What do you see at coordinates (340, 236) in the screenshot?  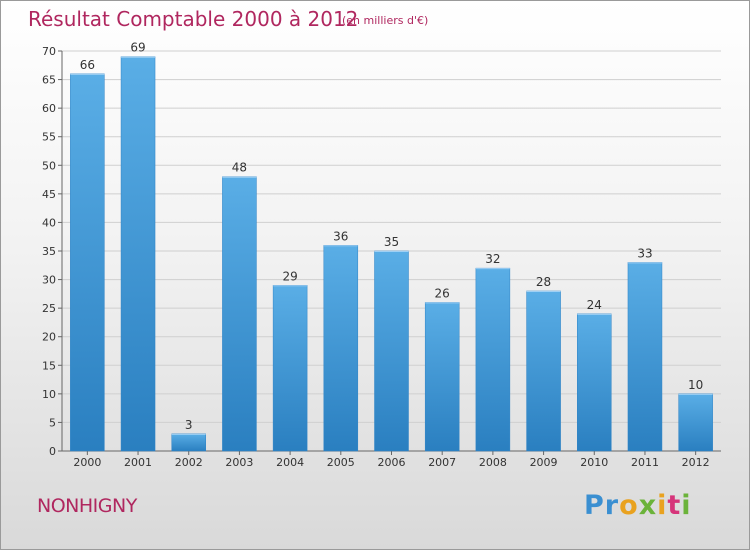 I see `data-label: 36` at bounding box center [340, 236].